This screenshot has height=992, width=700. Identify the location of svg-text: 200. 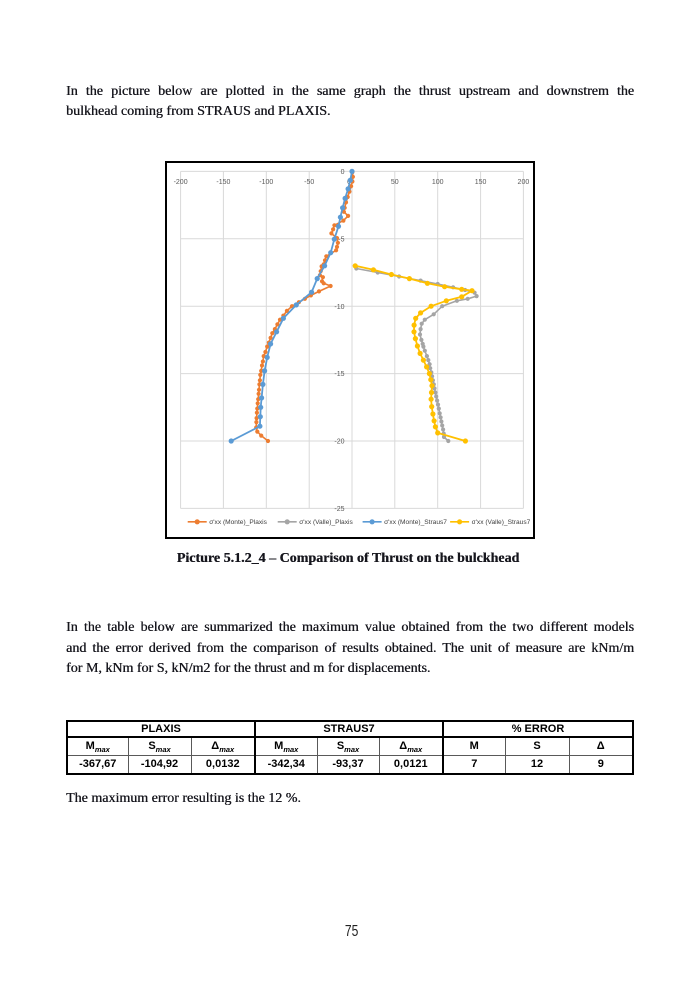
(524, 182).